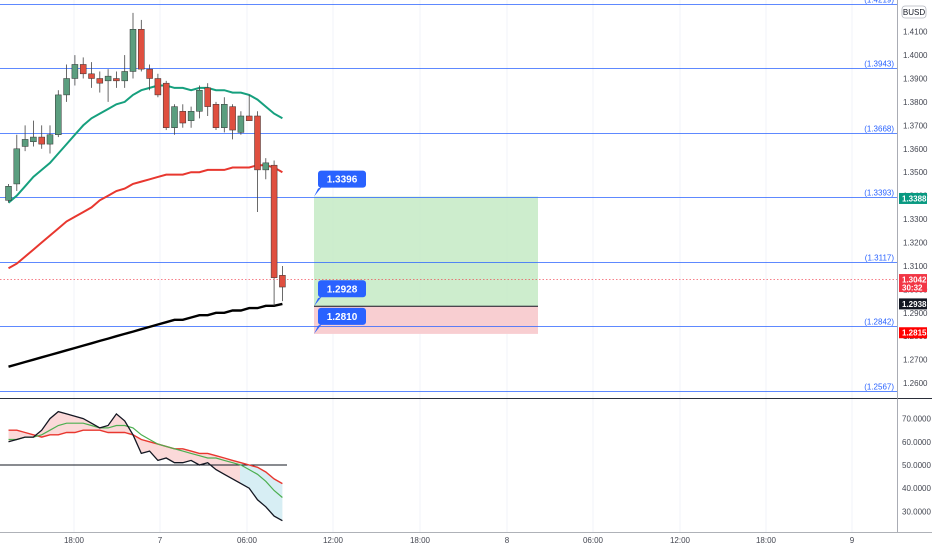  What do you see at coordinates (915, 243) in the screenshot?
I see `price-tick-label: 1.3200` at bounding box center [915, 243].